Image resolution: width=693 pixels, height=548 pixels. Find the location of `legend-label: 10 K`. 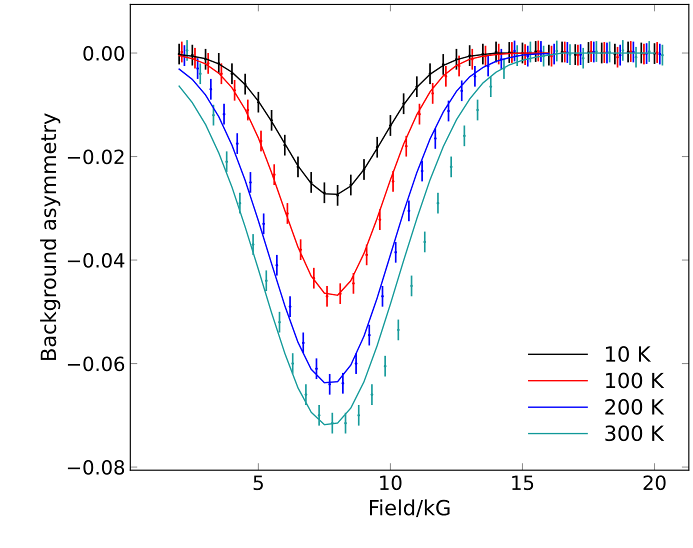

legend-label: 10 K is located at coordinates (629, 354).